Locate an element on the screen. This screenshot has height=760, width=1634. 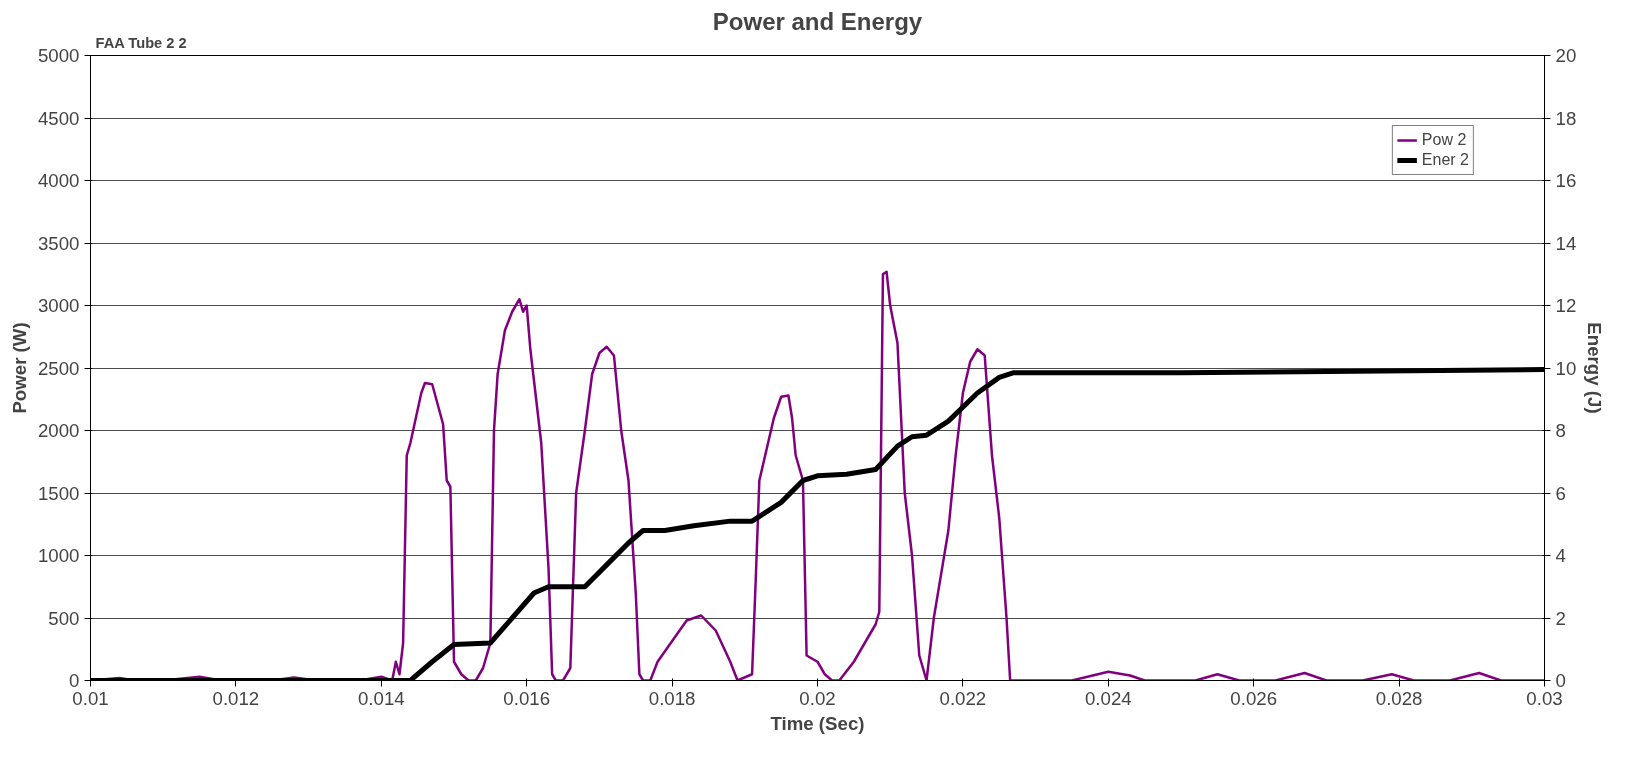
y-tick-label: 4500 is located at coordinates (59, 118).